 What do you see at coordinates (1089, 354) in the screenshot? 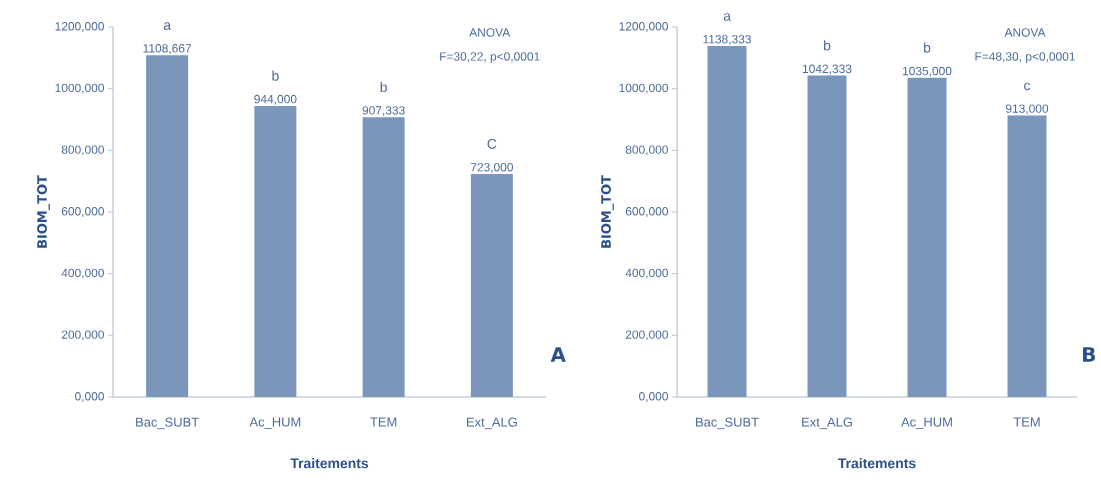
I see `text: B` at bounding box center [1089, 354].